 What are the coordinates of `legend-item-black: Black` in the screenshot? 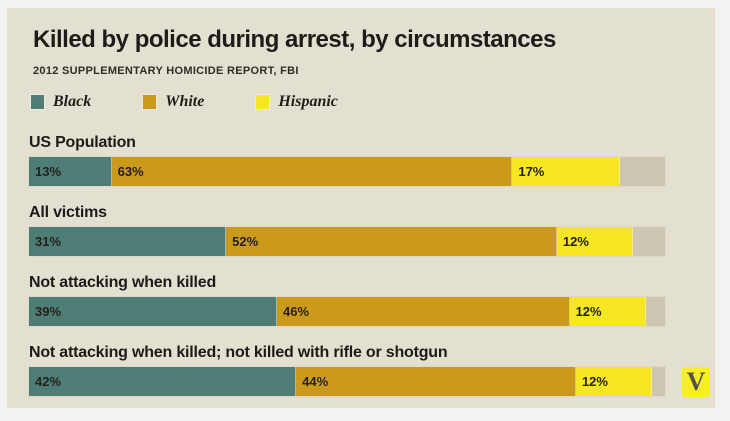 It's located at (61, 102).